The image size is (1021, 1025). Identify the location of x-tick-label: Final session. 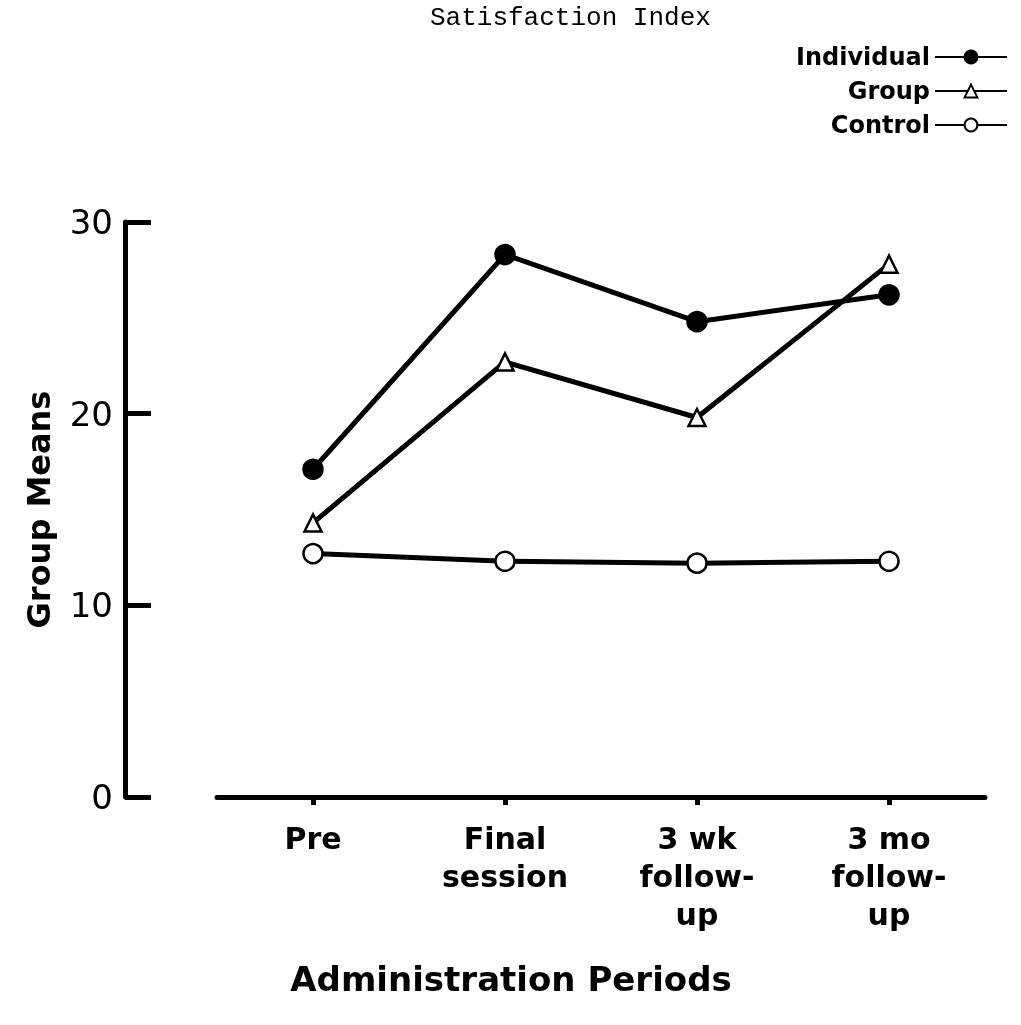
(505, 857).